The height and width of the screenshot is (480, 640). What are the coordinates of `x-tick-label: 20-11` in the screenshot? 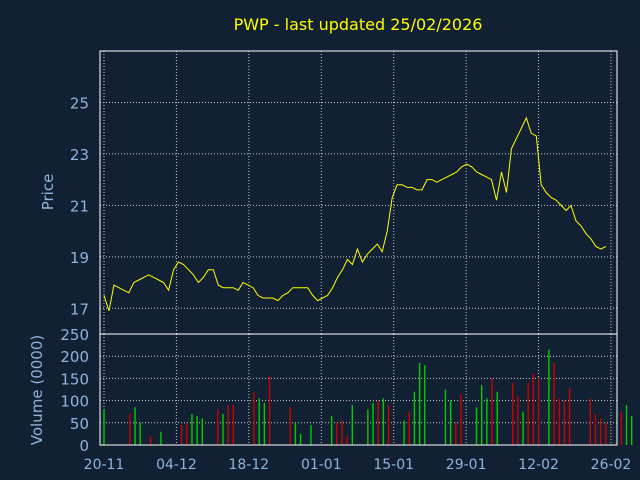 It's located at (104, 465).